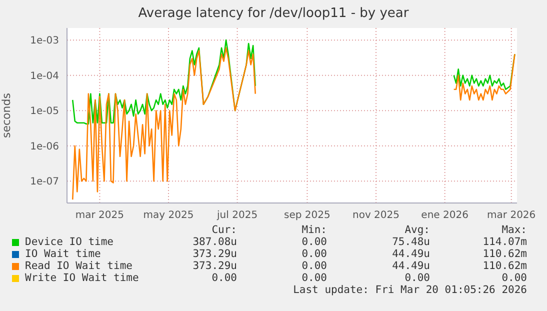 This screenshot has height=311, width=547. What do you see at coordinates (63, 254) in the screenshot?
I see `legend-label: IO Wait time` at bounding box center [63, 254].